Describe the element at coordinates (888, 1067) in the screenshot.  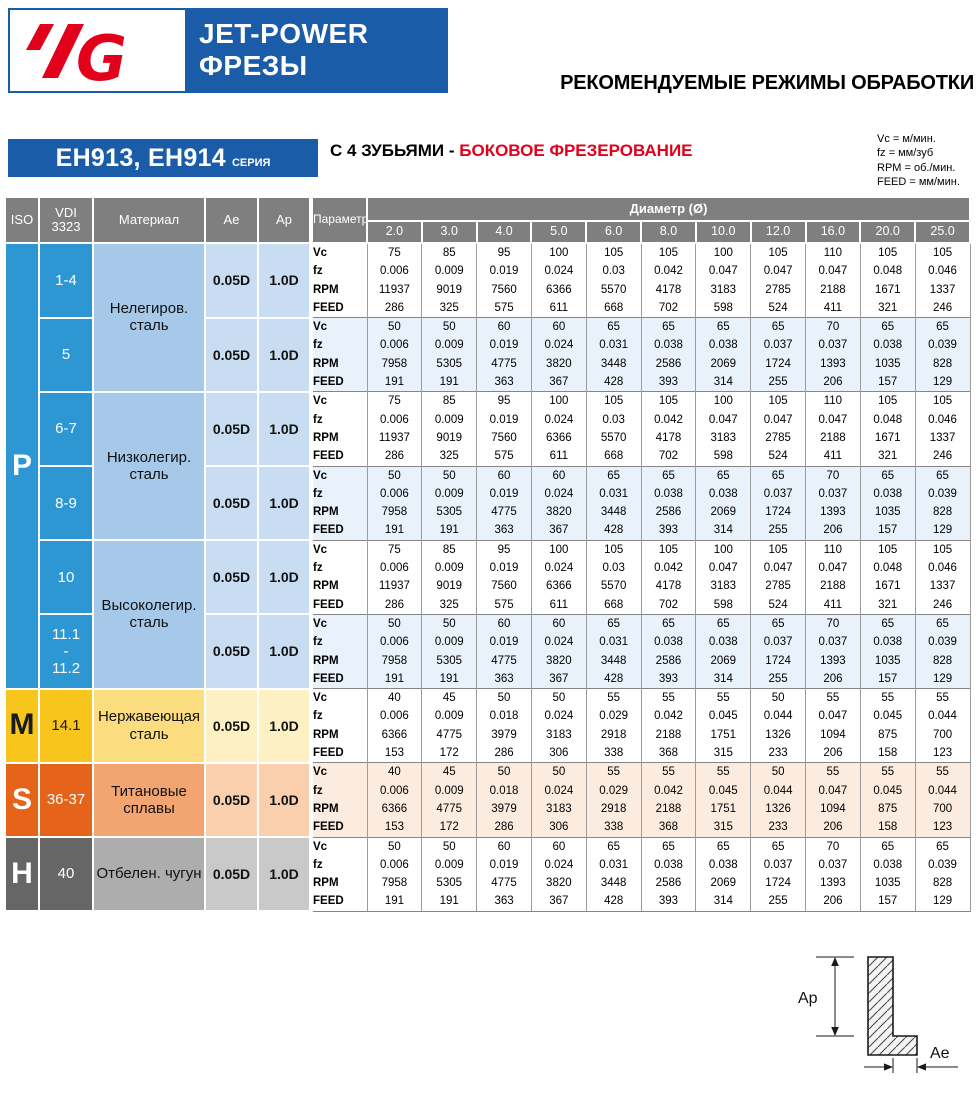
I see `ae-arrow-right` at that location.